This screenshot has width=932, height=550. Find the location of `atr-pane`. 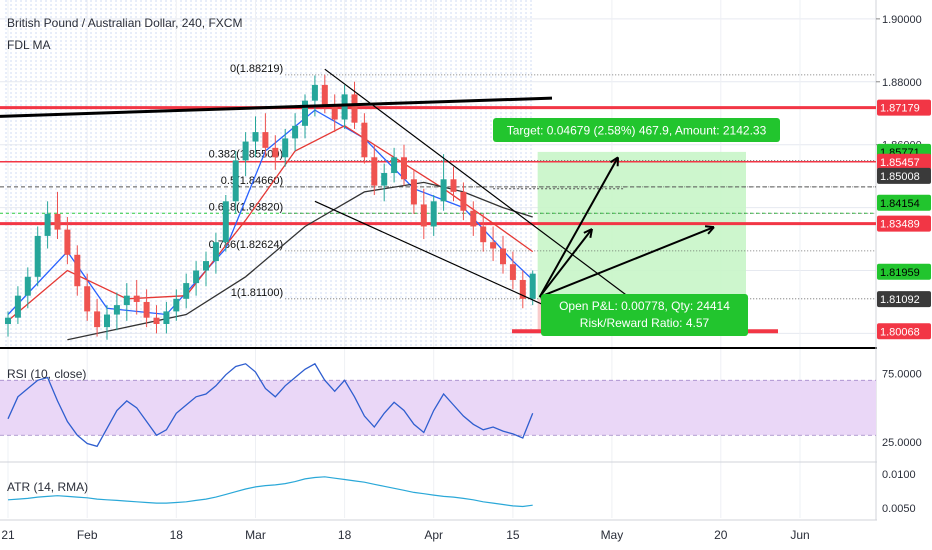

atr-pane is located at coordinates (270, 492).